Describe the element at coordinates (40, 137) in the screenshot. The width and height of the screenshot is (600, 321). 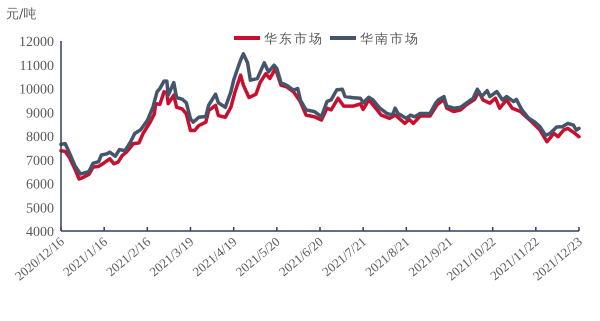
I see `y-tick-label: 8000` at that location.